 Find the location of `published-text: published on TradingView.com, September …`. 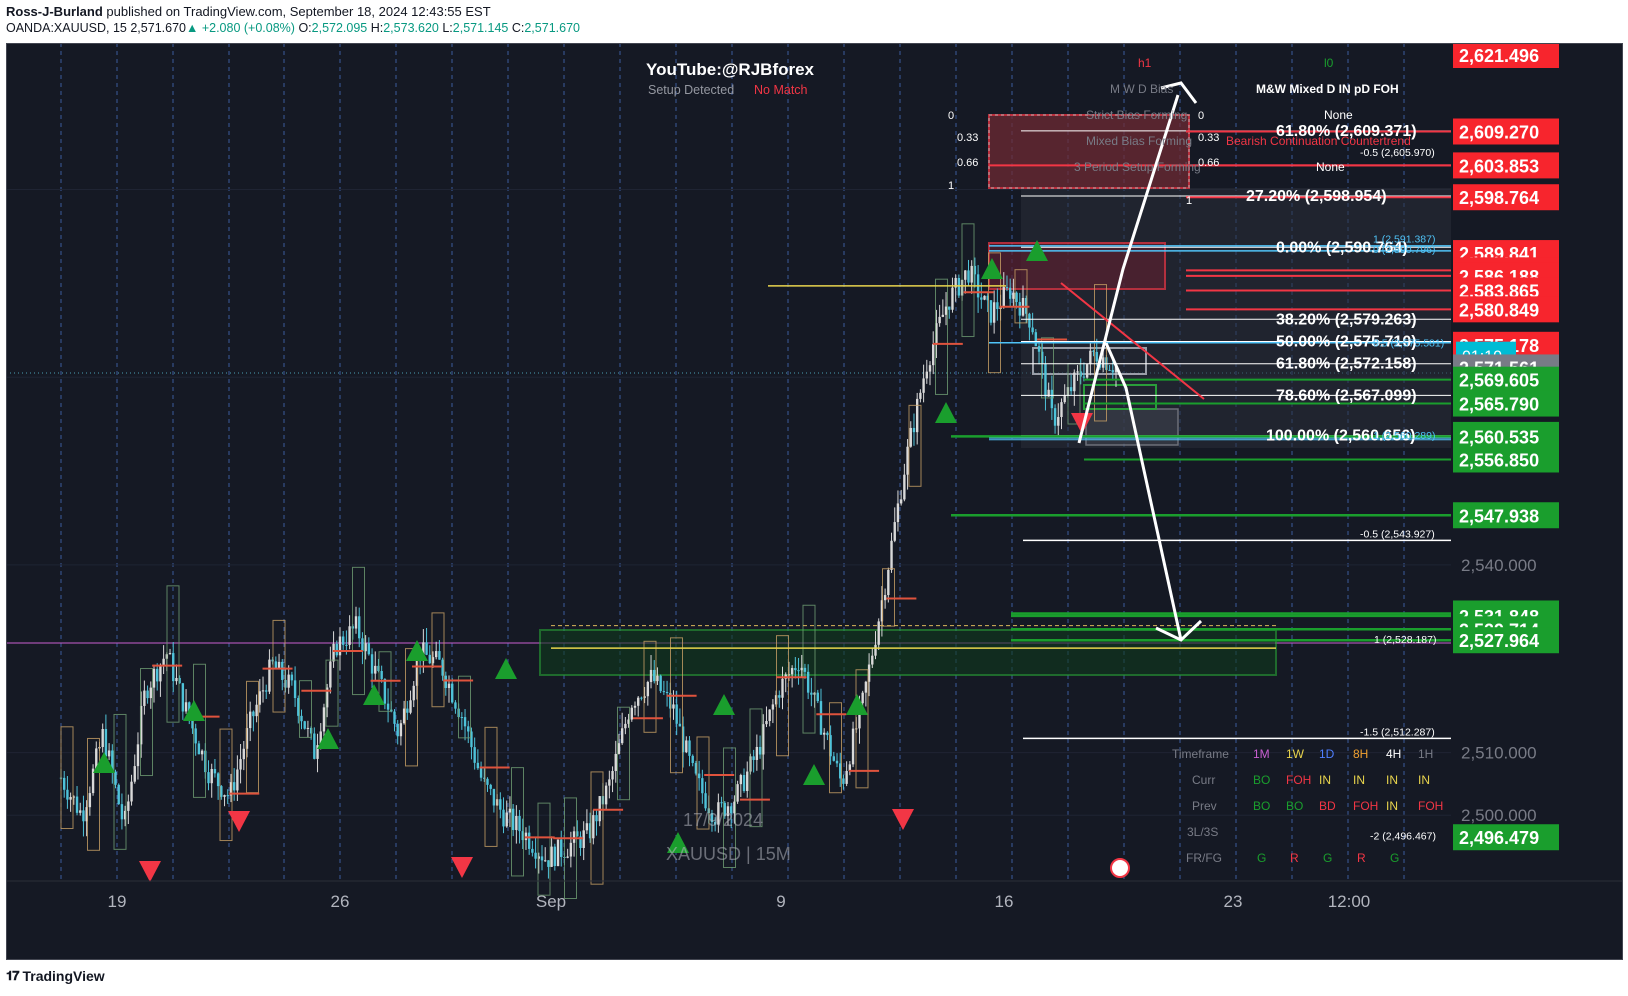

published-text: published on TradingView.com, September … is located at coordinates (298, 11).